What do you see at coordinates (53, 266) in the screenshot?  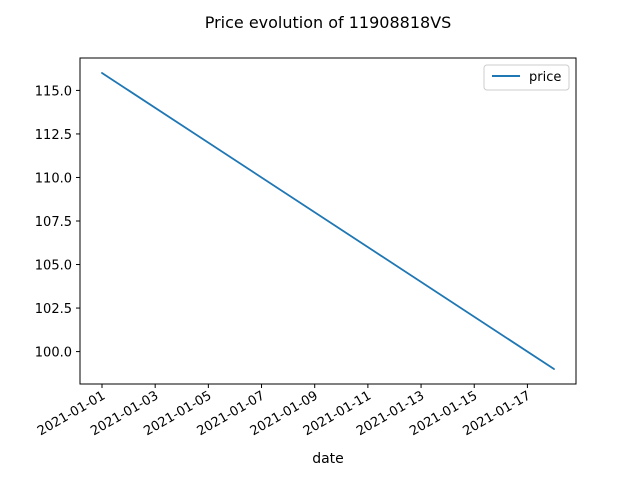 I see `y-tick-label: 105.0` at bounding box center [53, 266].